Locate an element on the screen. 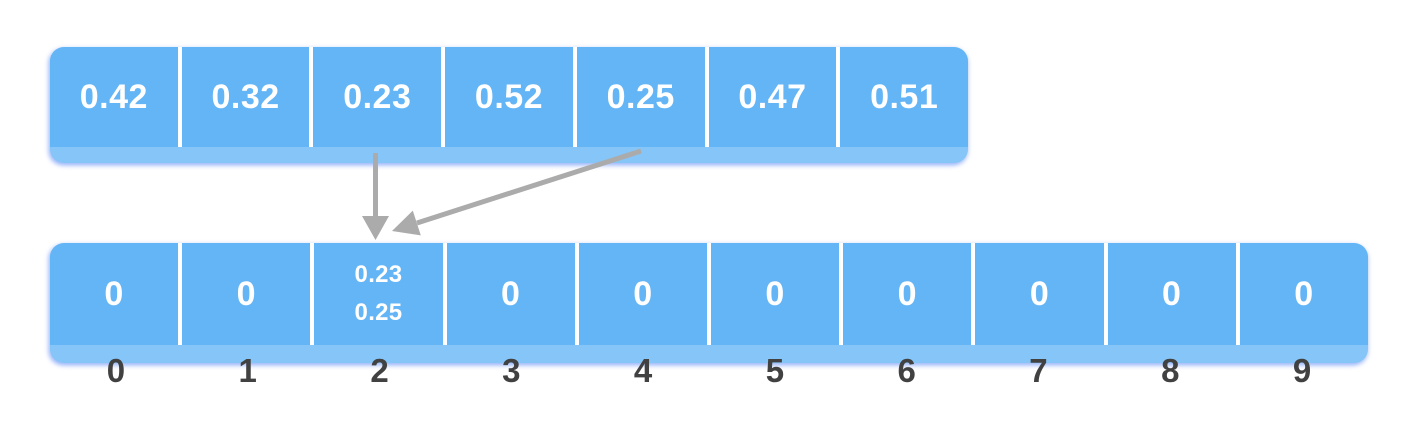  bucket-cell-7: 0 is located at coordinates (1037, 294).